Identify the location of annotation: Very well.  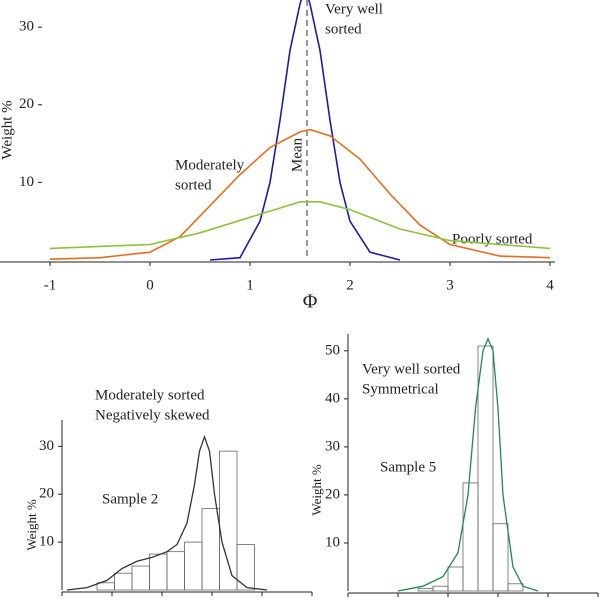
(354, 9).